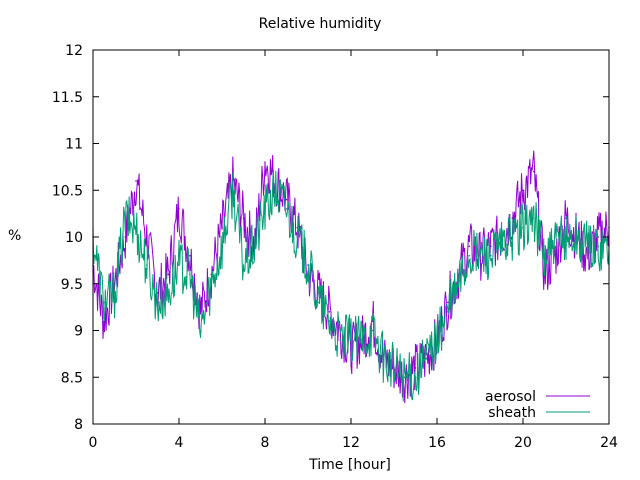 This screenshot has height=480, width=640. Describe the element at coordinates (320, 24) in the screenshot. I see `chart-title: Relative humidity` at that location.